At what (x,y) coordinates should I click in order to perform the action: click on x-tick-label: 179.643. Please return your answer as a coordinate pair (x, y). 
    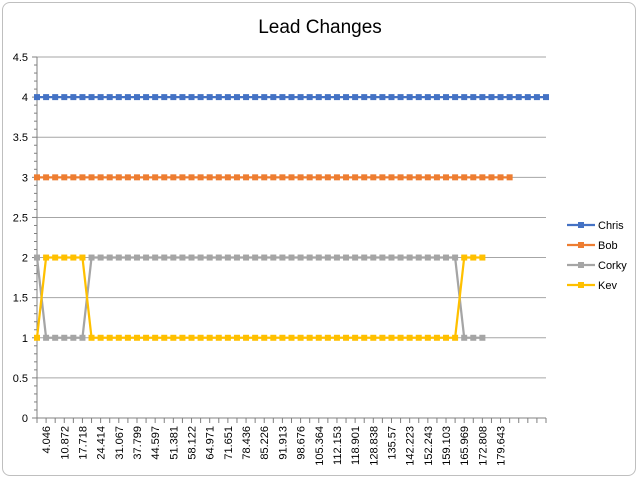
    Looking at the image, I should click on (502, 446).